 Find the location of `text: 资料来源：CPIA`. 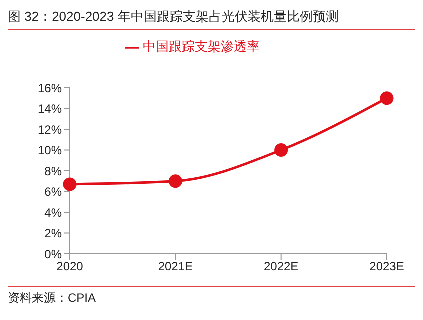

text: 资料来源：CPIA is located at coordinates (53, 298).